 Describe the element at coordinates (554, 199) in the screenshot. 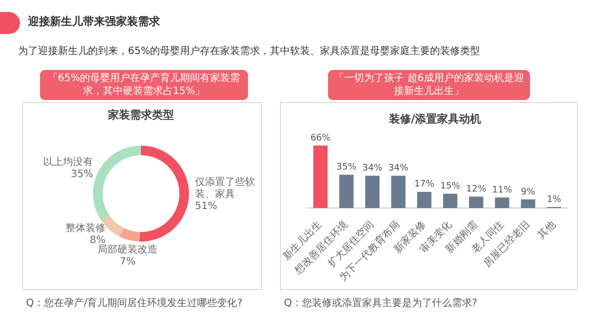

I see `data-label: 1%` at that location.